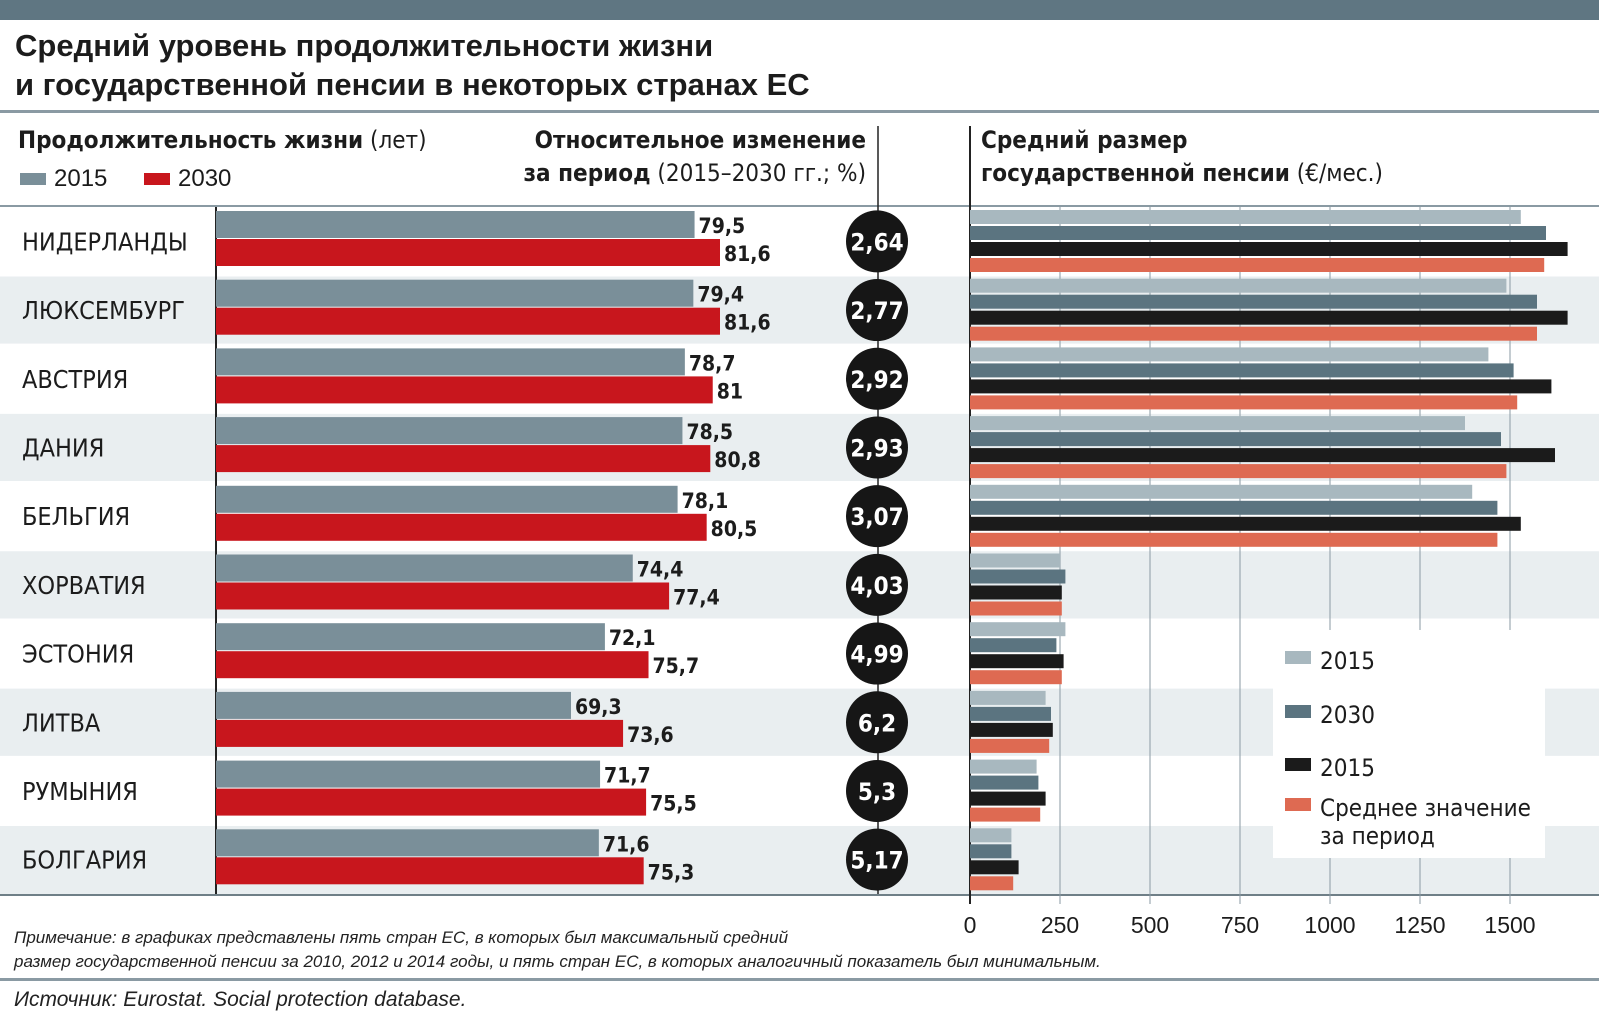 The height and width of the screenshot is (1035, 1599). I want to click on pension-tick-label: 1250, so click(1419, 925).